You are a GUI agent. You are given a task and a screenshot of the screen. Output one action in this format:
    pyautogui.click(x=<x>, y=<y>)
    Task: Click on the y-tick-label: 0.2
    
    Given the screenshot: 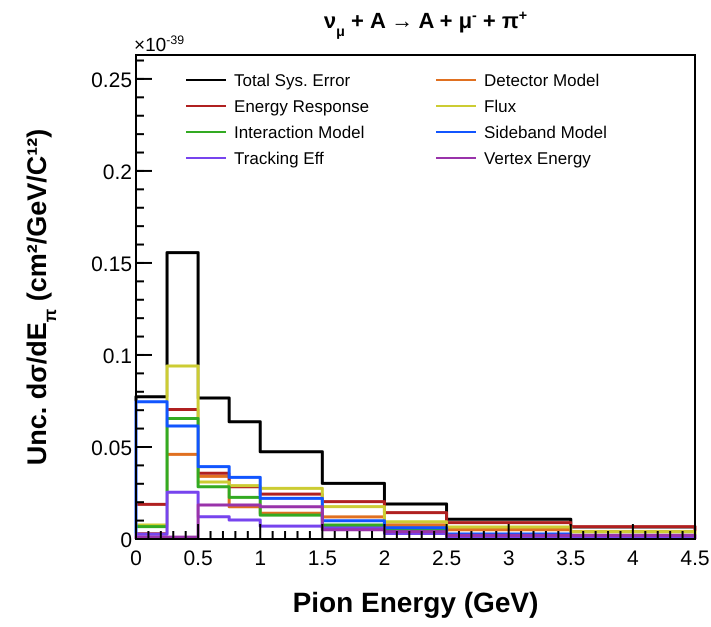 What is the action you would take?
    pyautogui.click(x=117, y=172)
    